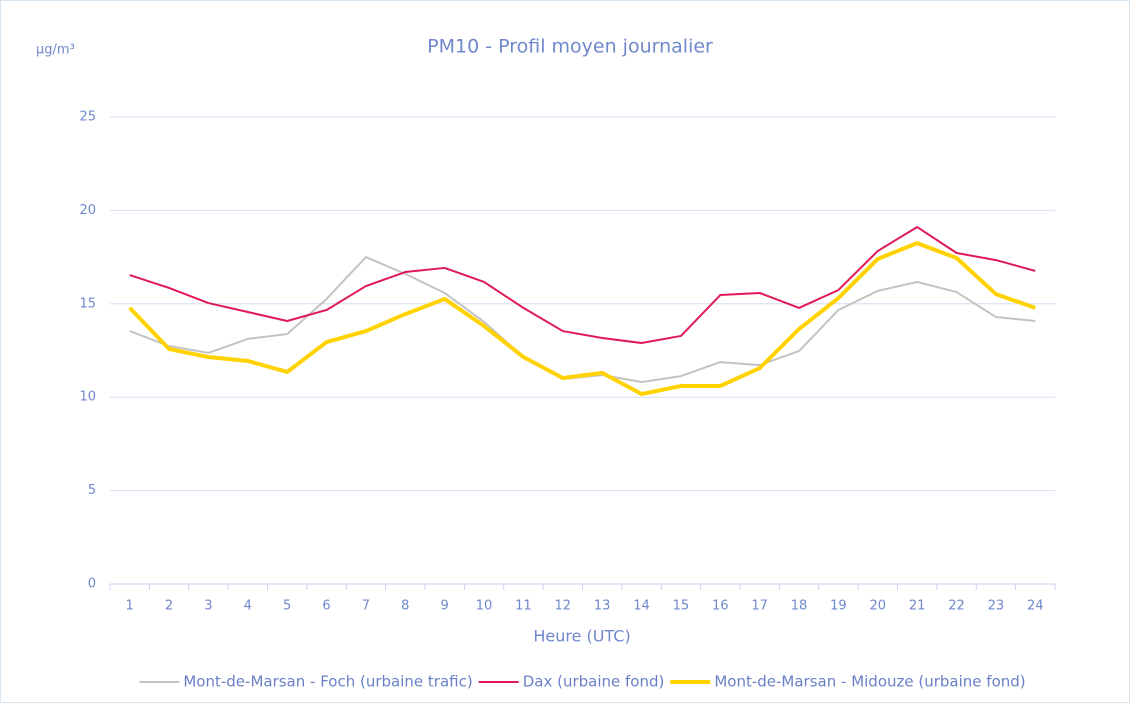 This screenshot has height=704, width=1131. What do you see at coordinates (326, 606) in the screenshot?
I see `x-tick-label: 6` at bounding box center [326, 606].